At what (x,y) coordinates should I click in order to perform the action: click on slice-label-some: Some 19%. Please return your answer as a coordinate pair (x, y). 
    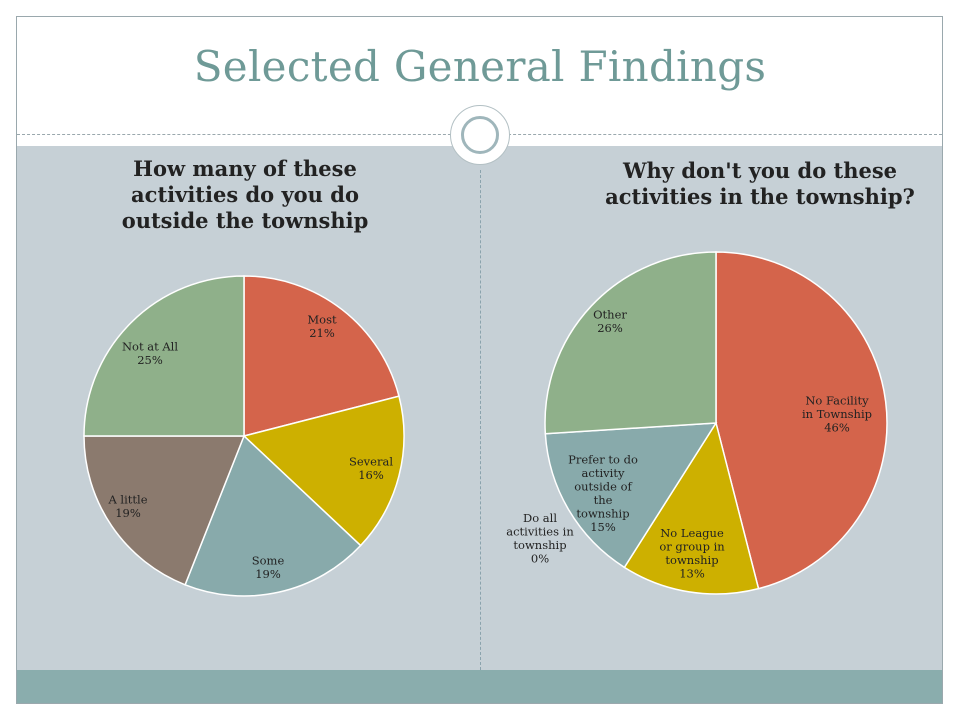
    Looking at the image, I should click on (268, 567).